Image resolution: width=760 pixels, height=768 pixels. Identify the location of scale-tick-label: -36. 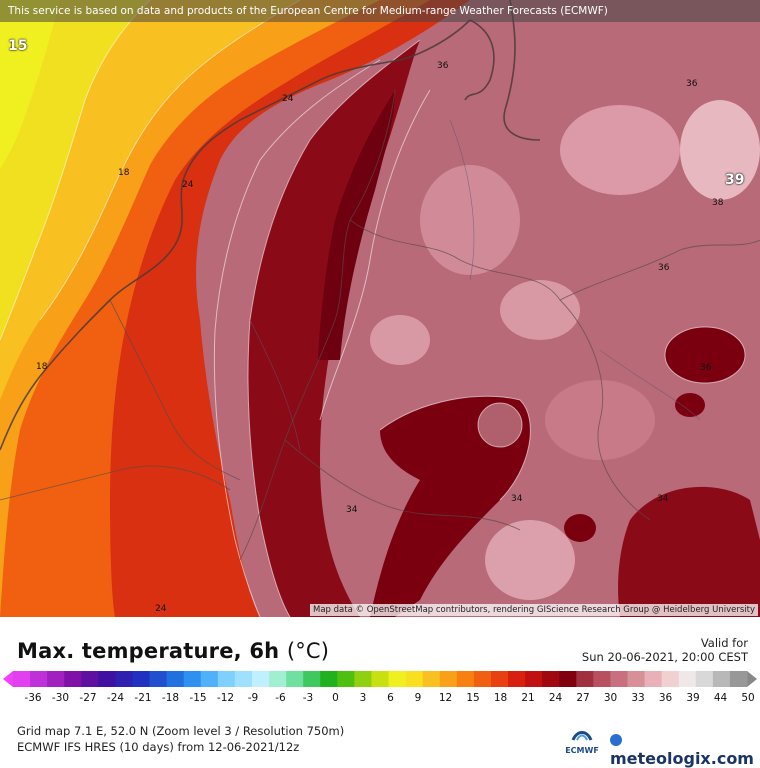
(33, 698).